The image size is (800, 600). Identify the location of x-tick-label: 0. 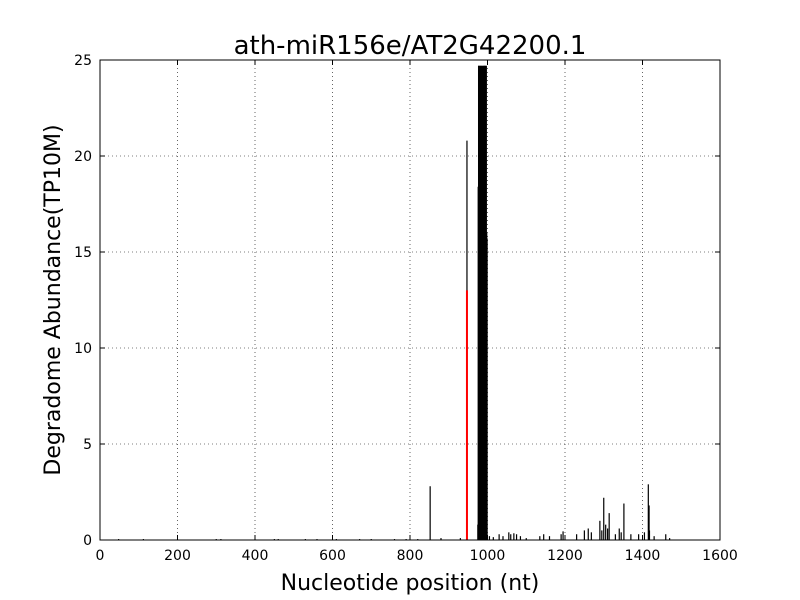
(100, 556).